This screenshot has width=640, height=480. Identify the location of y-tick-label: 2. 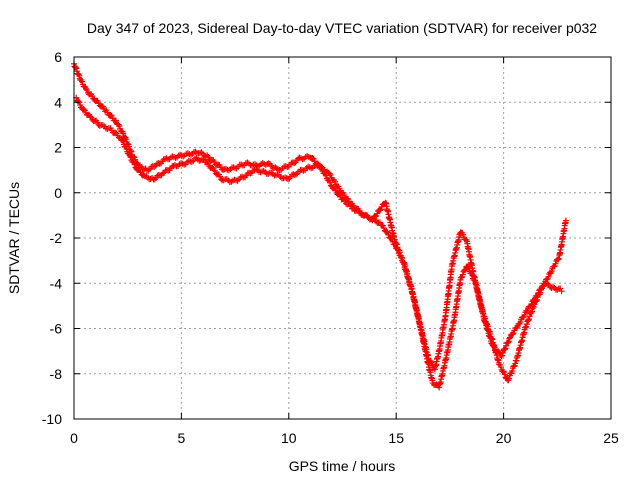
(58, 148).